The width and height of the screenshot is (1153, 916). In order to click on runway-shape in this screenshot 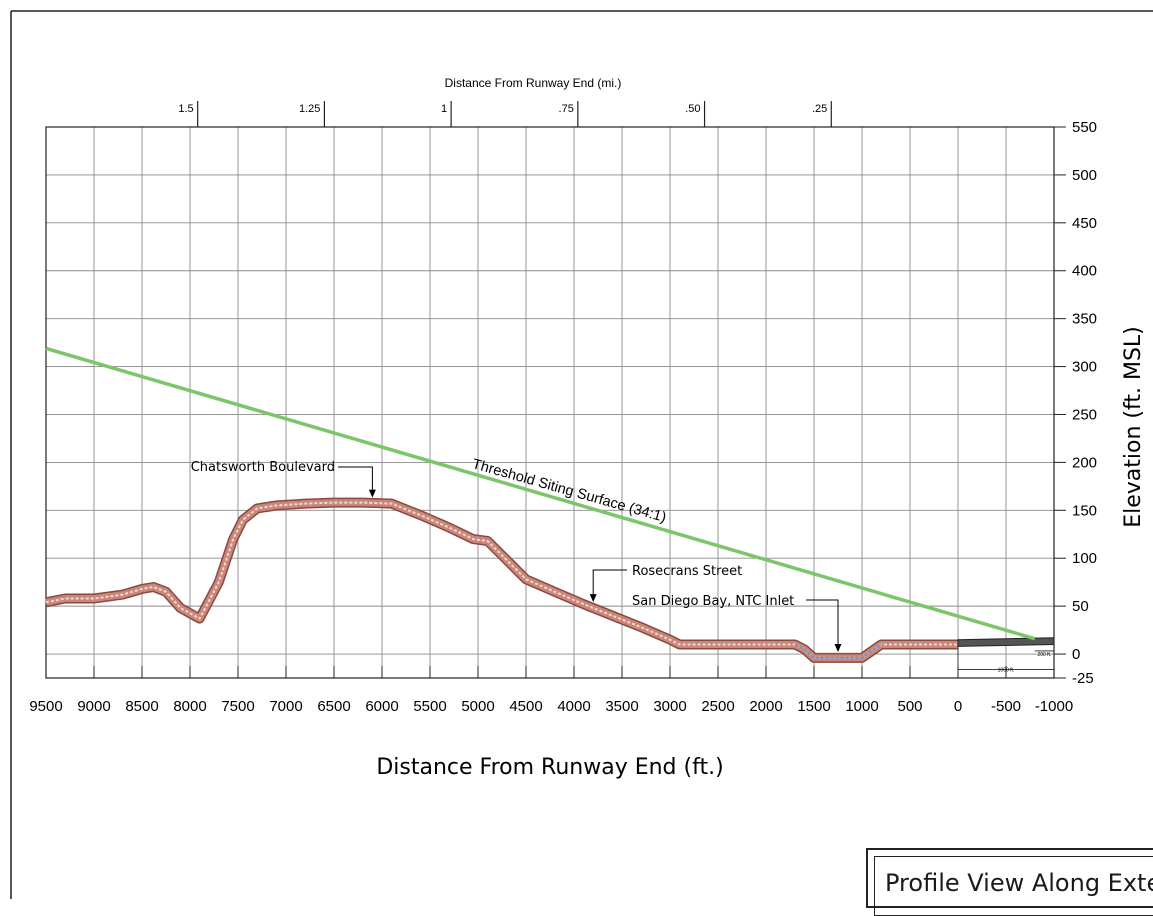, I will do `click(1006, 642)`.